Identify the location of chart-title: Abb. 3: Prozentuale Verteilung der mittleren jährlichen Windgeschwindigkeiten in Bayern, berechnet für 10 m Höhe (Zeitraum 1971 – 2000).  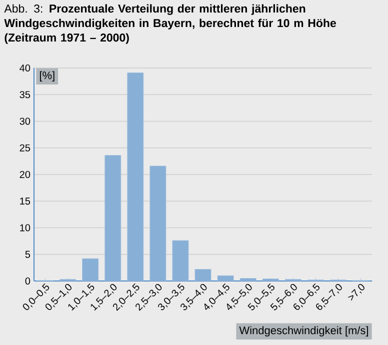
(170, 24).